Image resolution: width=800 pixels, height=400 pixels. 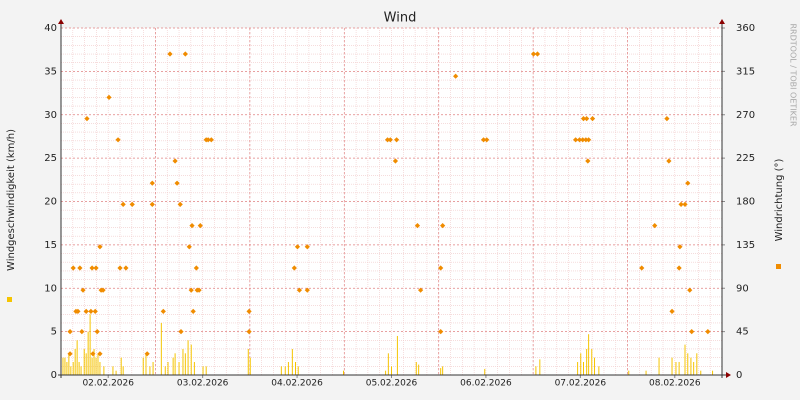 I want to click on y2-tick-label: 225, so click(x=745, y=158).